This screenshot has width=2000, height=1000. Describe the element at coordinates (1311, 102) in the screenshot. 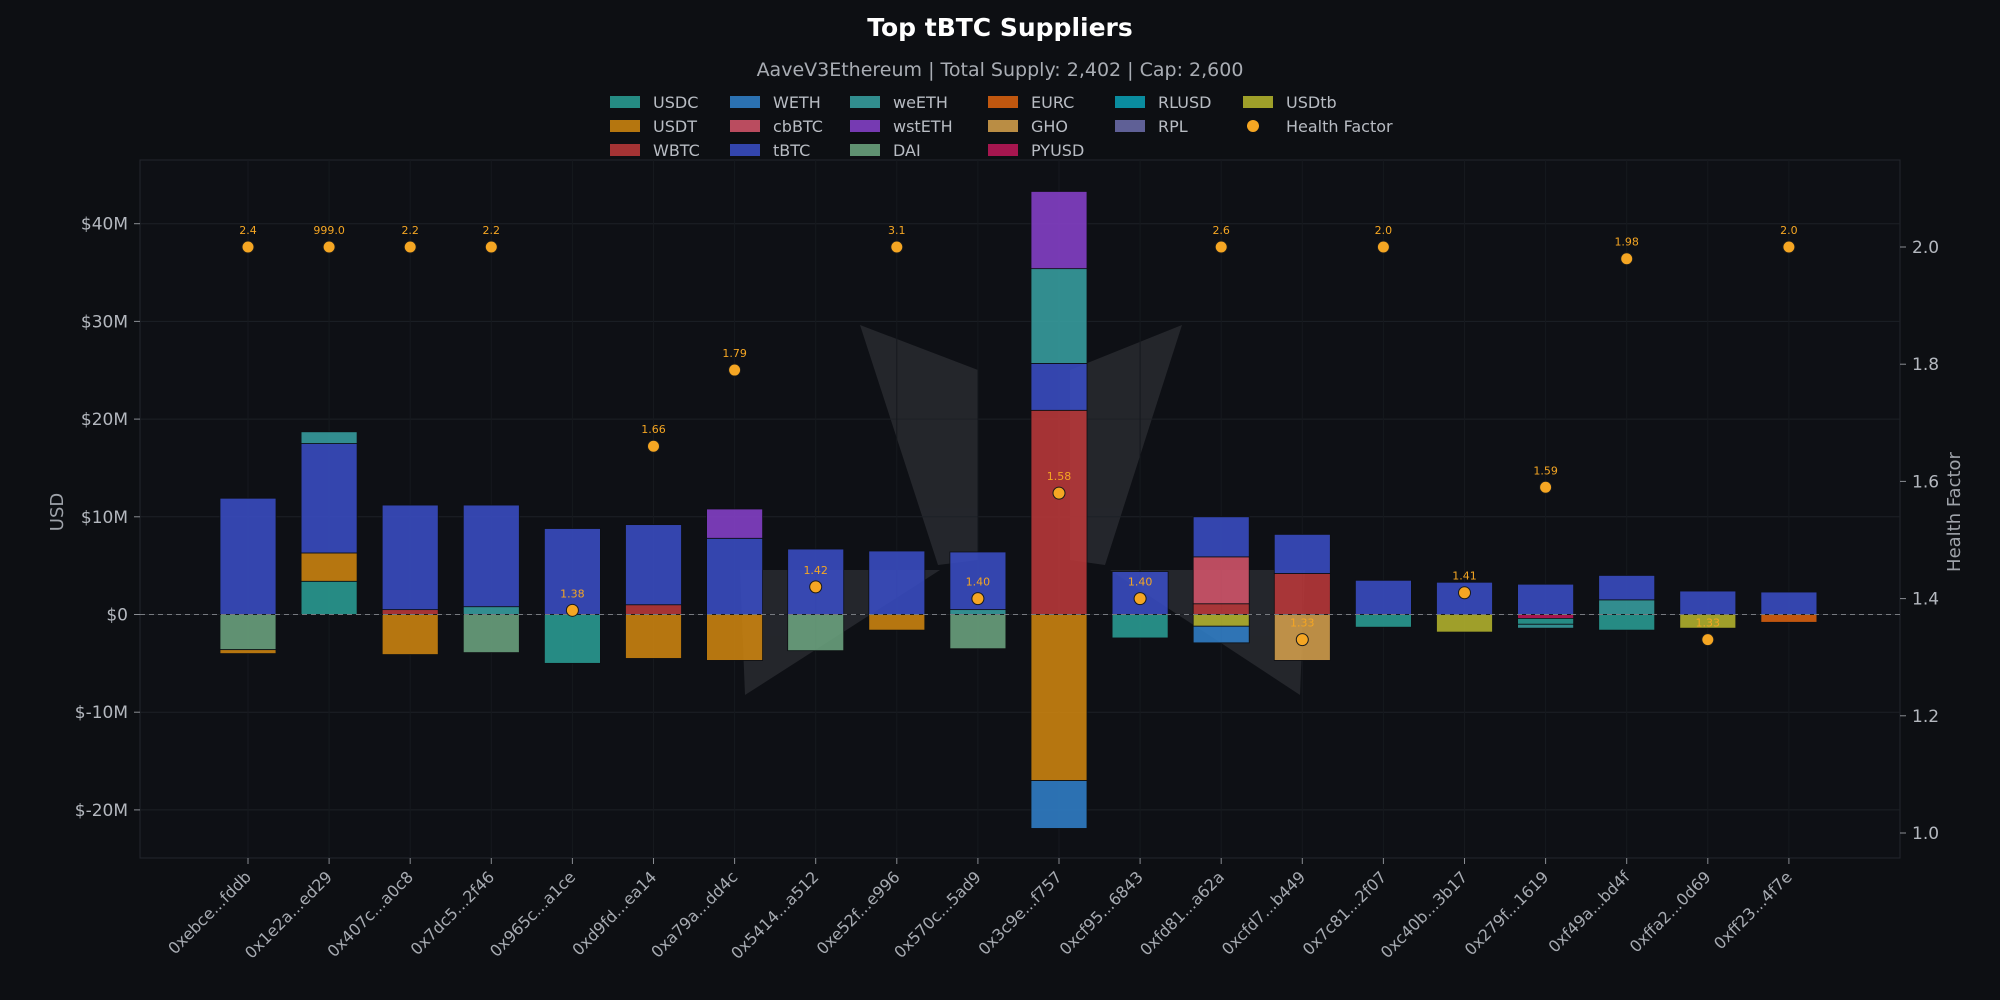

I see `legend-item-label: USDtb` at that location.